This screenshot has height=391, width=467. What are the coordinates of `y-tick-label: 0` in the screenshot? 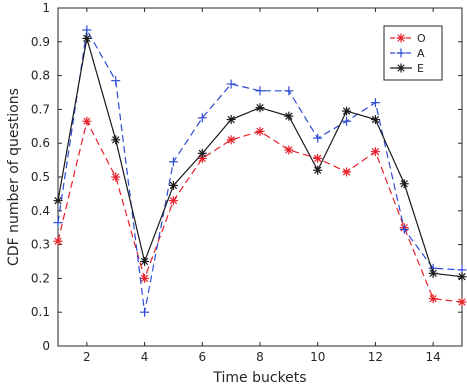 It's located at (46, 346).